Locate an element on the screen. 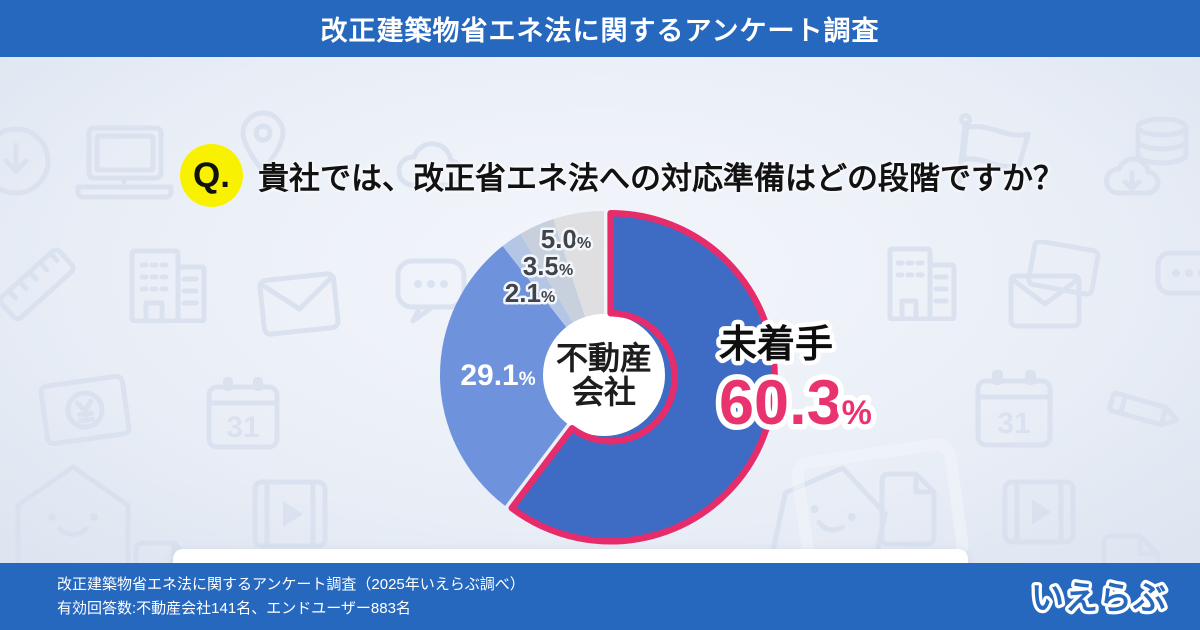 Image resolution: width=1200 pixels, height=630 pixels. bg-pencil-icon is located at coordinates (1142, 410).